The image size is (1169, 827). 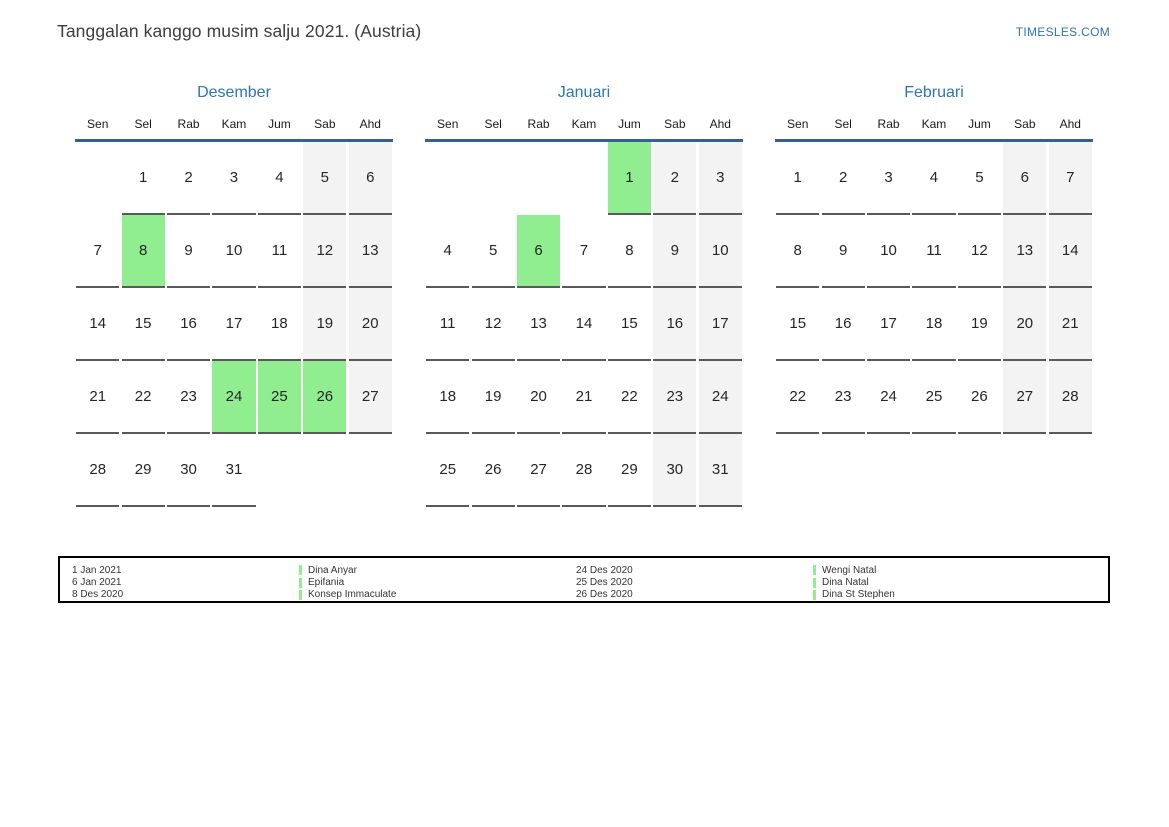 What do you see at coordinates (233, 324) in the screenshot?
I see `day-cell: 17` at bounding box center [233, 324].